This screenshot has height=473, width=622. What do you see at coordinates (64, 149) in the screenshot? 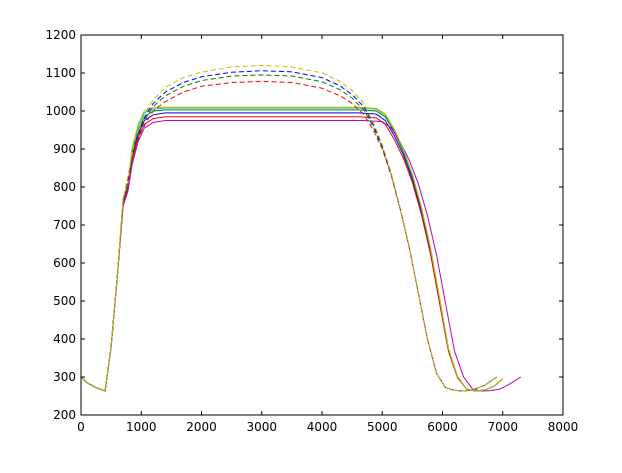
I see `y-tick-label: 900` at bounding box center [64, 149].